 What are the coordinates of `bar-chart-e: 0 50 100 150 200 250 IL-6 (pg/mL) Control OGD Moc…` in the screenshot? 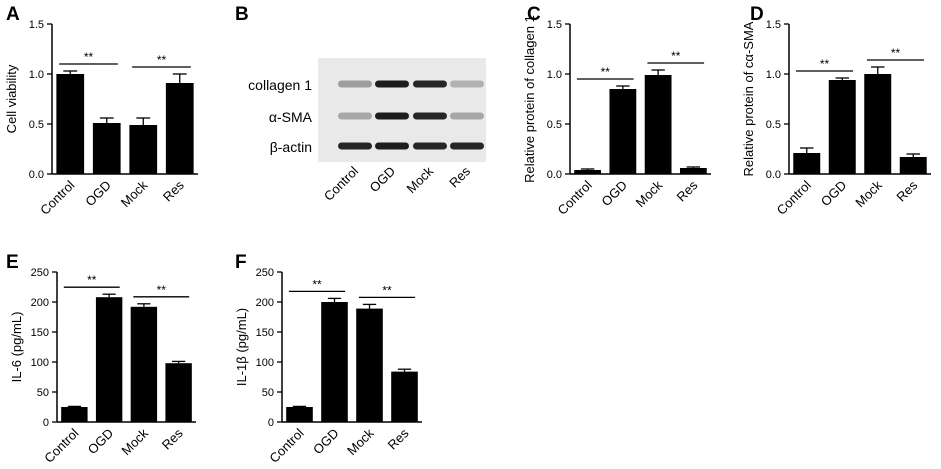 It's located at (102, 366).